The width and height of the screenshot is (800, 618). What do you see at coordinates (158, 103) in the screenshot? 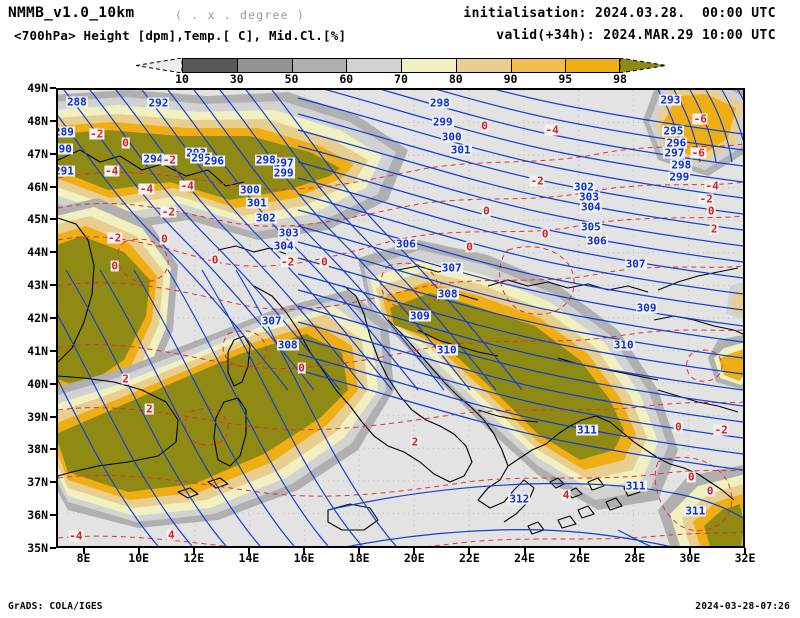
I see `height-contour-label: 292` at bounding box center [158, 103].